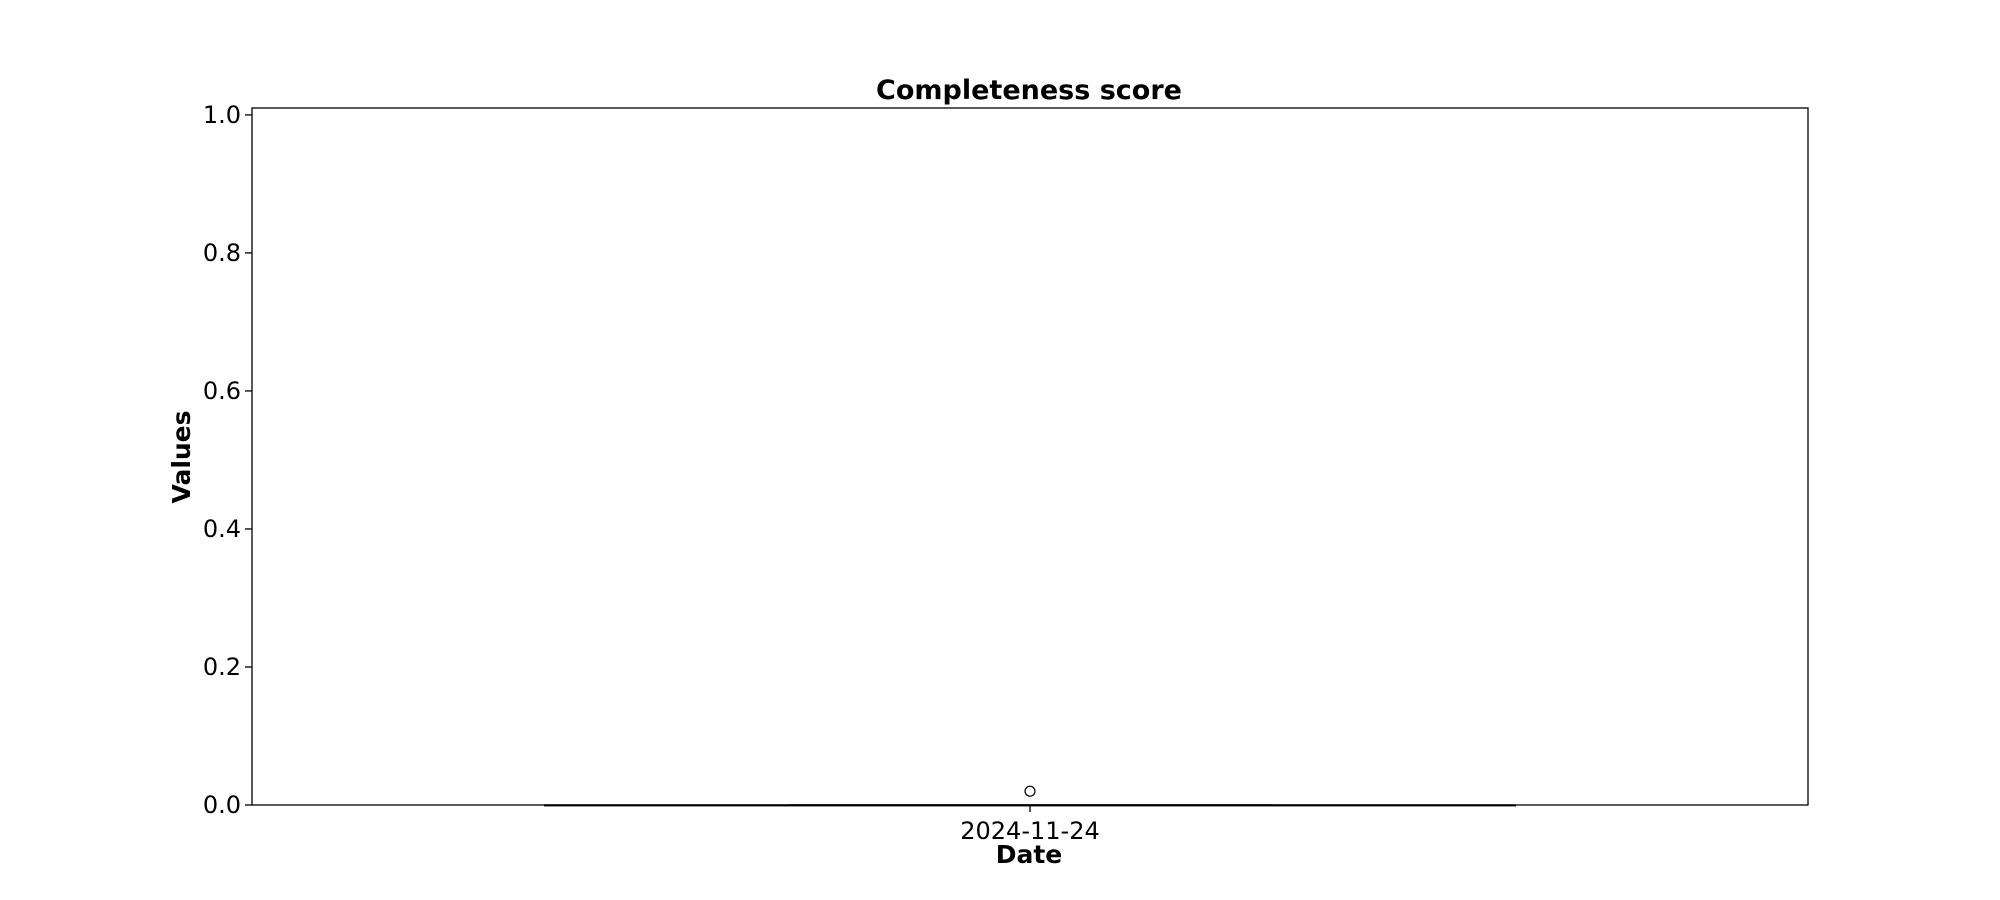 This screenshot has height=900, width=2000. What do you see at coordinates (222, 115) in the screenshot?
I see `y-tick-label: 1.0` at bounding box center [222, 115].